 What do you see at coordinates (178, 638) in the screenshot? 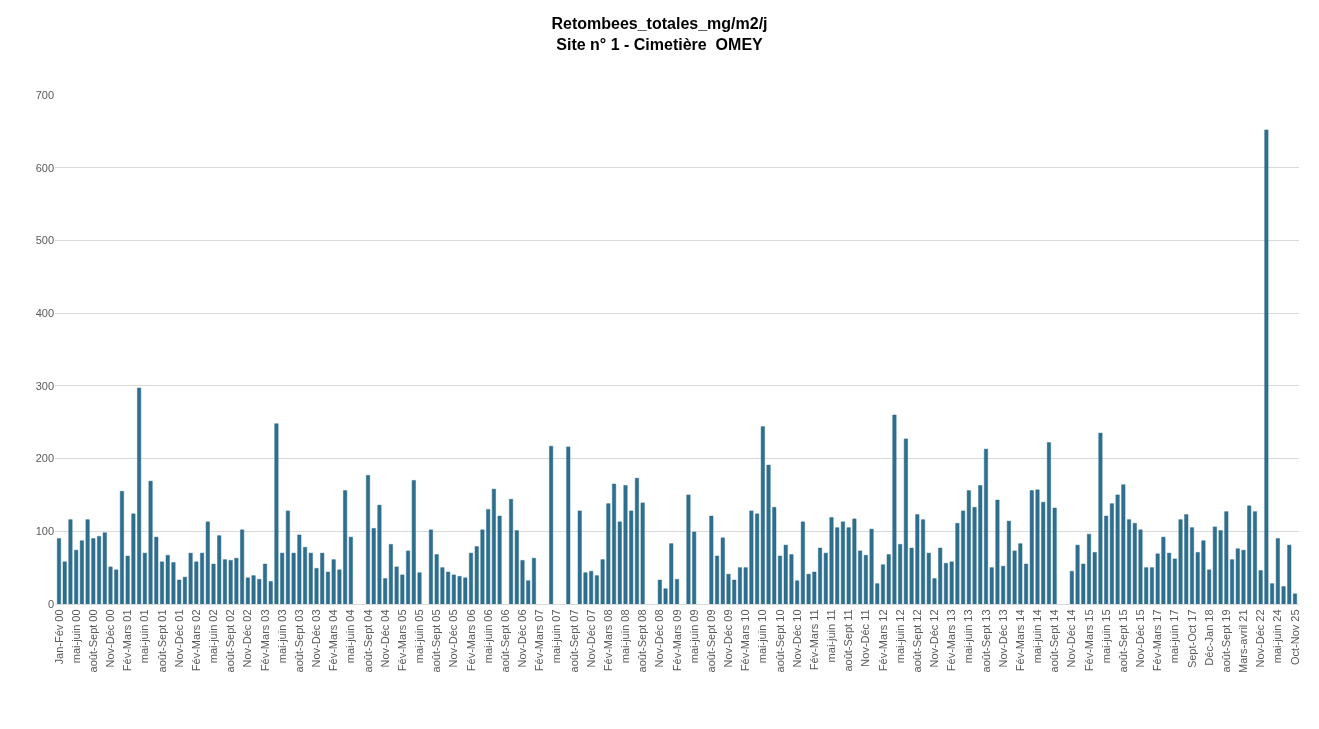
I see `x-tick-label: Nov-Déc 01` at bounding box center [178, 638].